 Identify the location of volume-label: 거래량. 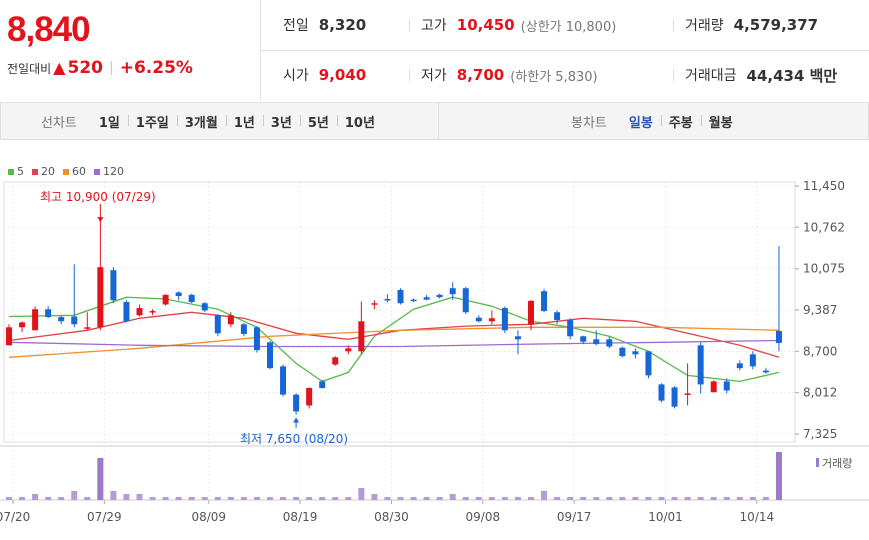
(704, 26).